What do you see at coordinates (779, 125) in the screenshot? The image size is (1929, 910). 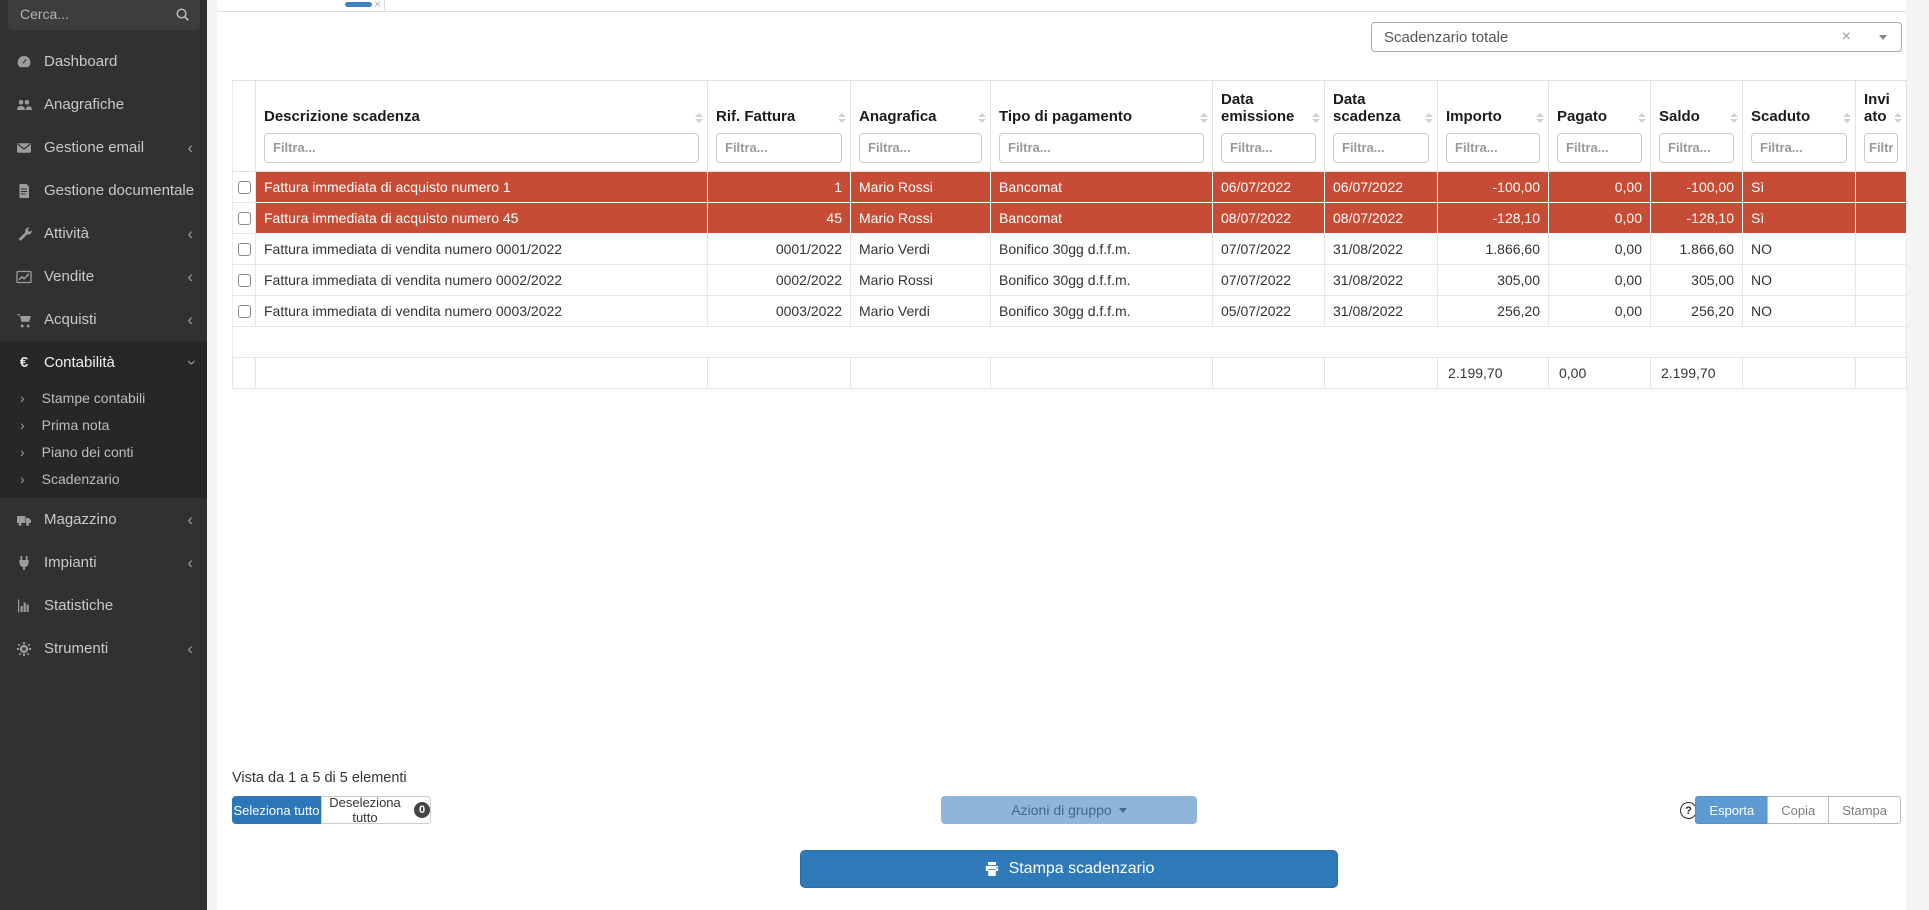 I see `column-header-rif-fattura: Rif. Fattura` at bounding box center [779, 125].